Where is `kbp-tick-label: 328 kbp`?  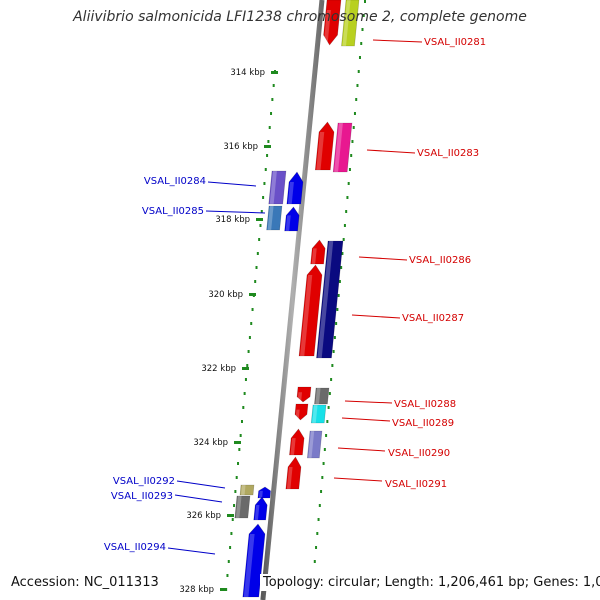
kbp-tick-label: 328 kbp is located at coordinates (196, 590).